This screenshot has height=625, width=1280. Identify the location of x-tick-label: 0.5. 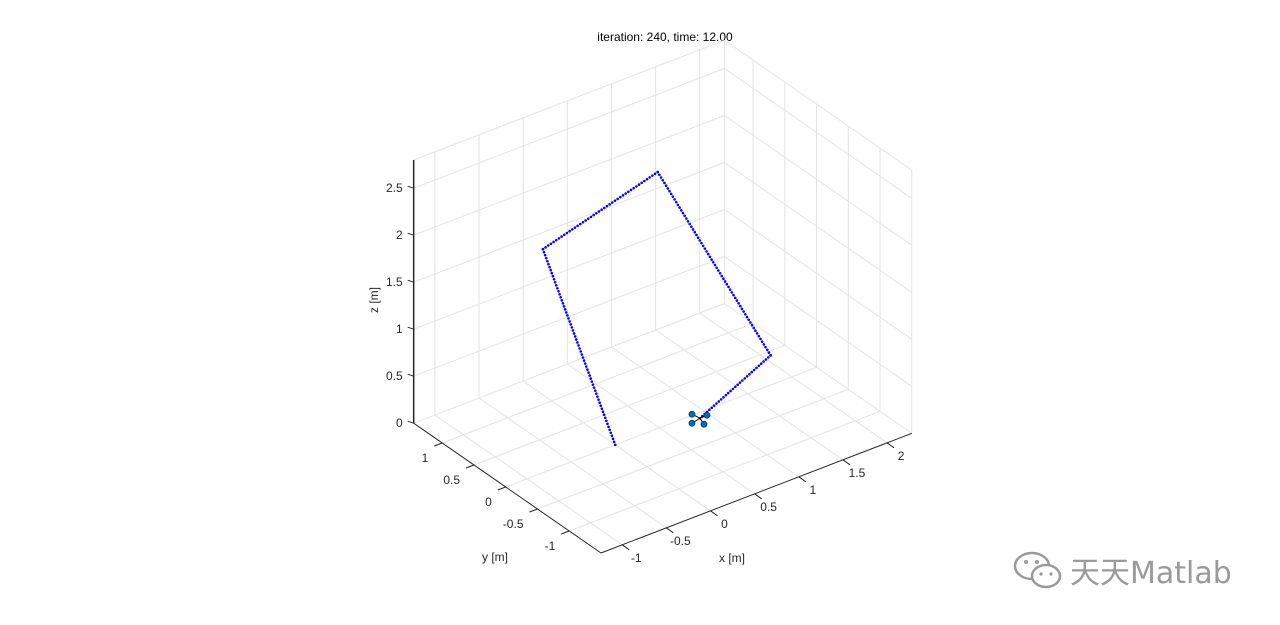
(768, 507).